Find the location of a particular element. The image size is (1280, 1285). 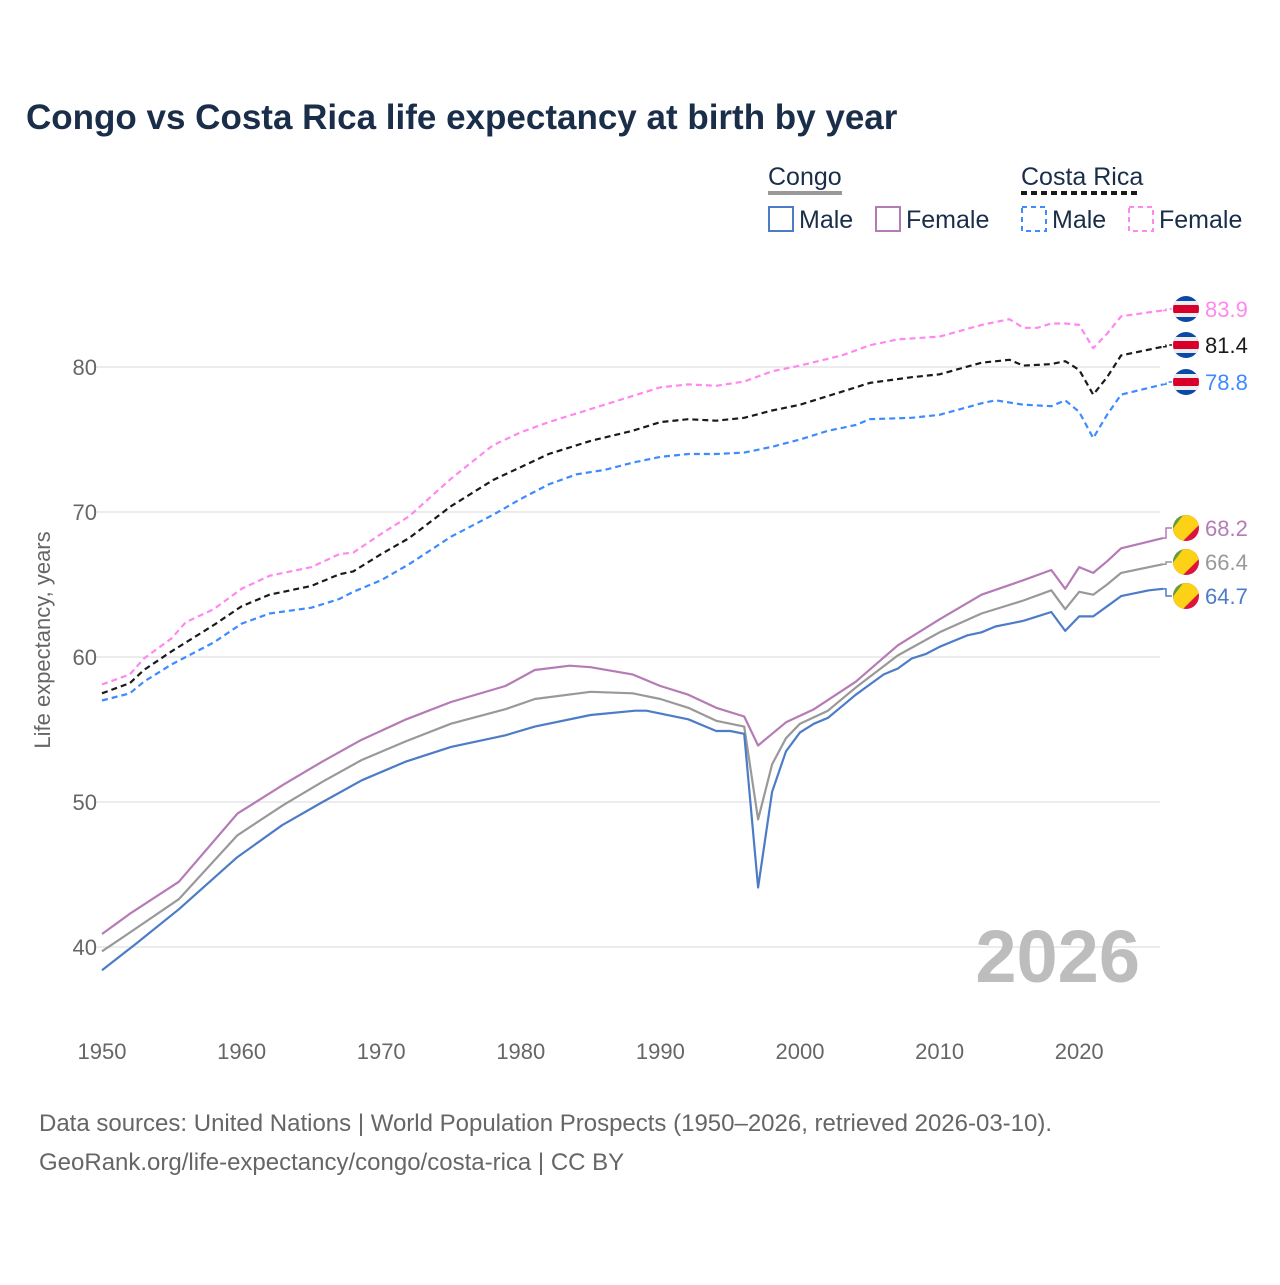

y-tick-label: 60 is located at coordinates (85, 657).